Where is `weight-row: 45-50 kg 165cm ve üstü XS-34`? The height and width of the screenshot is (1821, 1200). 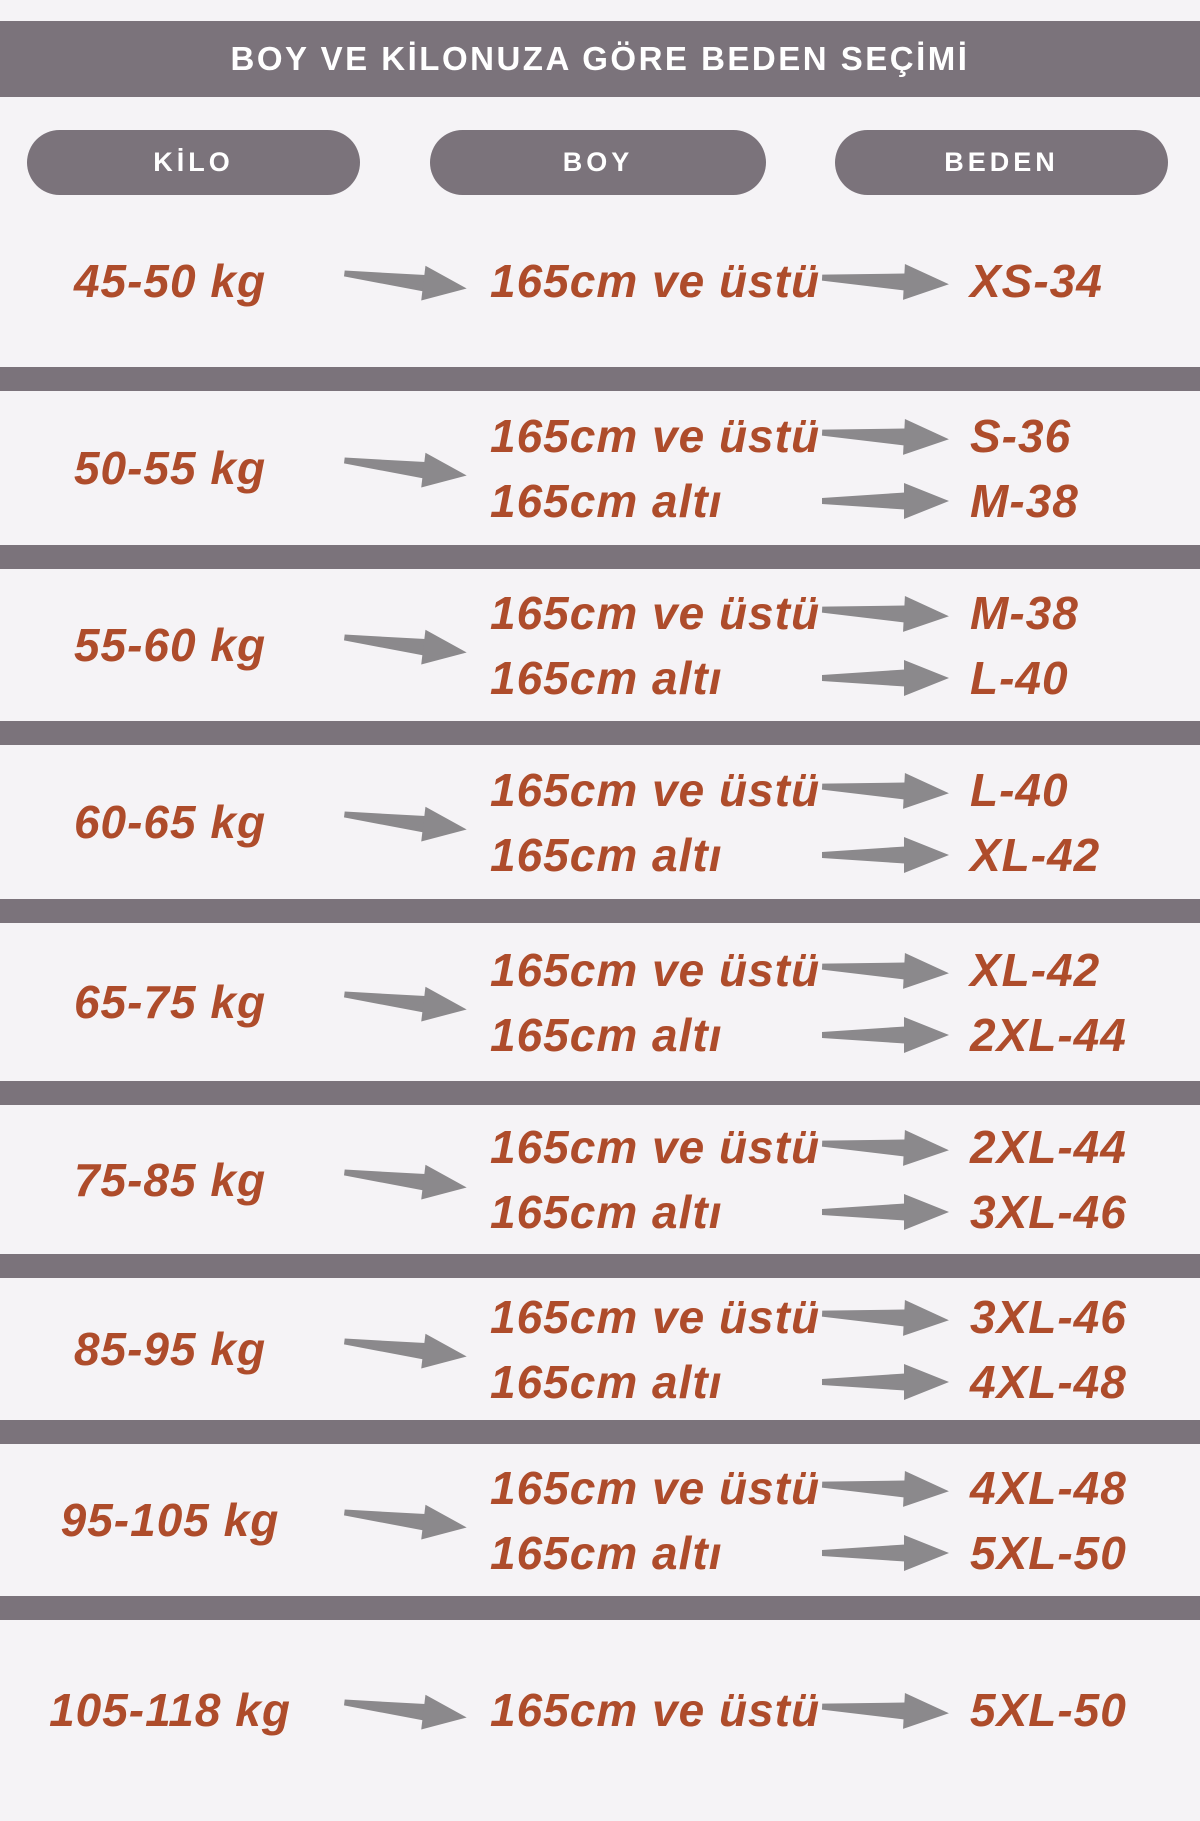 weight-row: 45-50 kg 165cm ve üstü XS-34 is located at coordinates (600, 281).